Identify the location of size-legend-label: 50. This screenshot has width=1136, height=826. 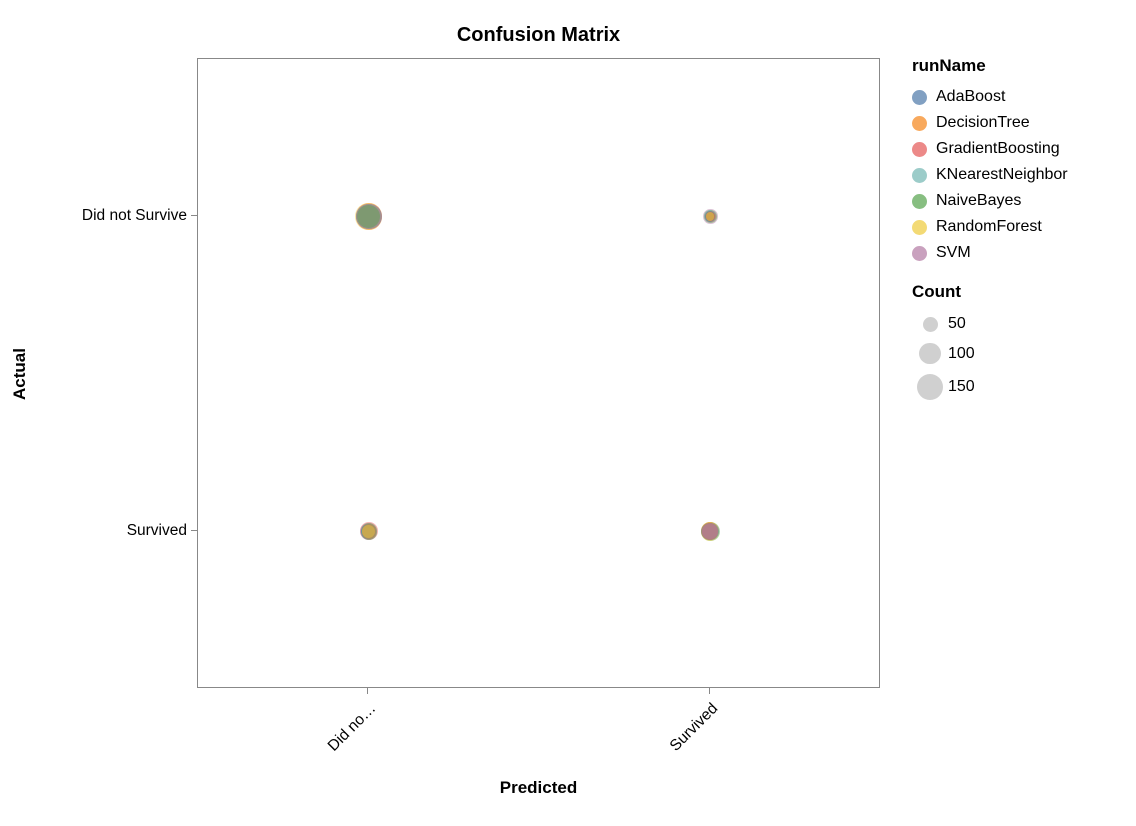
(957, 323).